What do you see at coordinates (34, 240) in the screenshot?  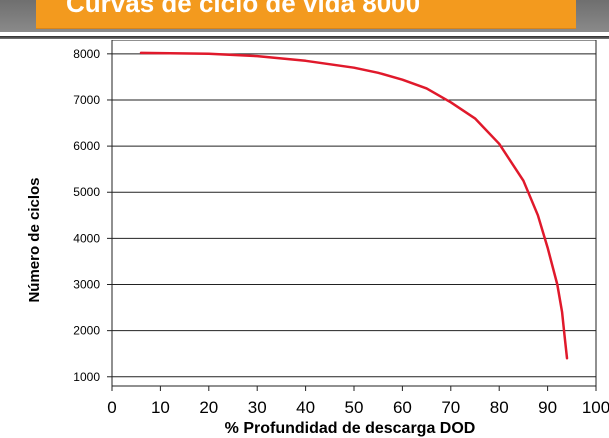 I see `y-axis-label: Número de ciclos` at bounding box center [34, 240].